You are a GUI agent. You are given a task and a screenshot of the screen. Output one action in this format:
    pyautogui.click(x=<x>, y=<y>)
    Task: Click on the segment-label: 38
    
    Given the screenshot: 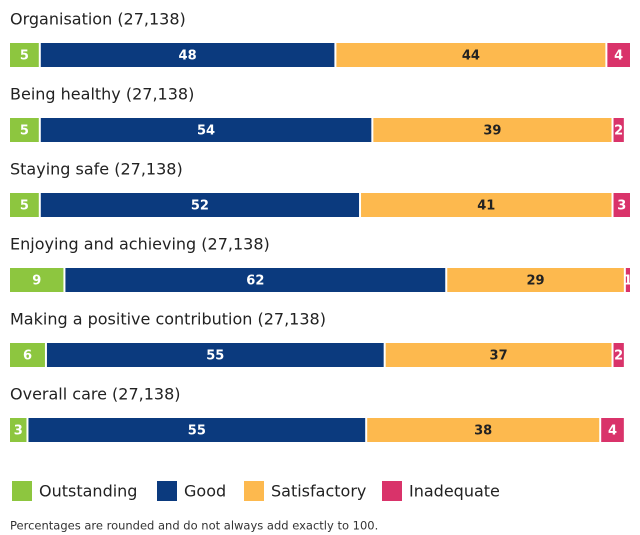 What is the action you would take?
    pyautogui.click(x=483, y=431)
    